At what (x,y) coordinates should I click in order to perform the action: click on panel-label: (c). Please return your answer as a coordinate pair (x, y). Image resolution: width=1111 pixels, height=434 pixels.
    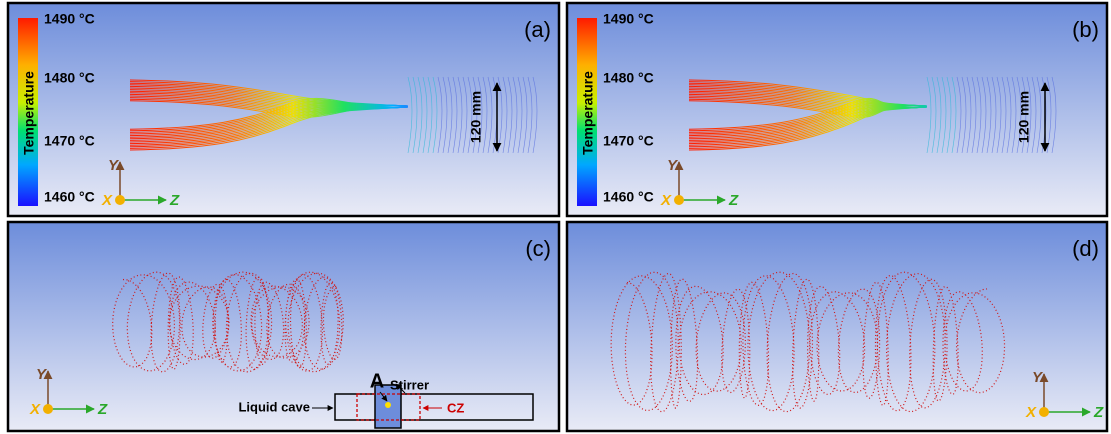
    Looking at the image, I should click on (538, 248).